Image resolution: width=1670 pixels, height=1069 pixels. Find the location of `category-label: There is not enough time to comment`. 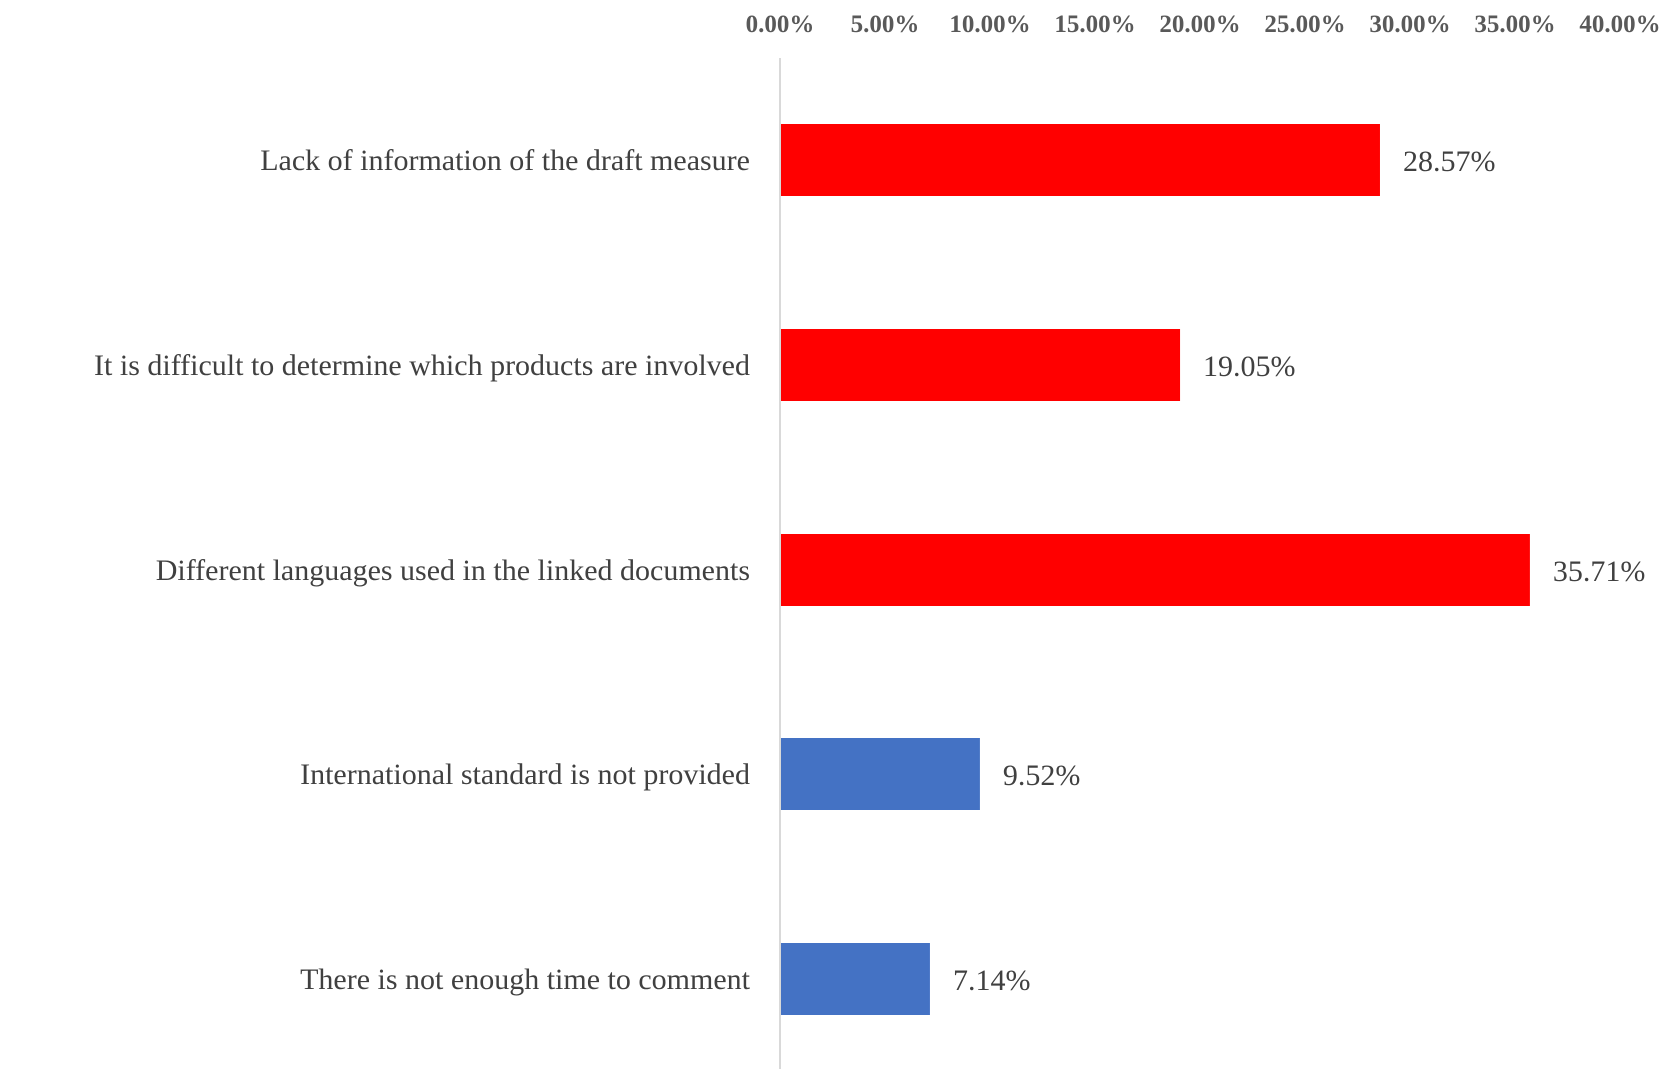

category-label: There is not enough time to comment is located at coordinates (525, 979).